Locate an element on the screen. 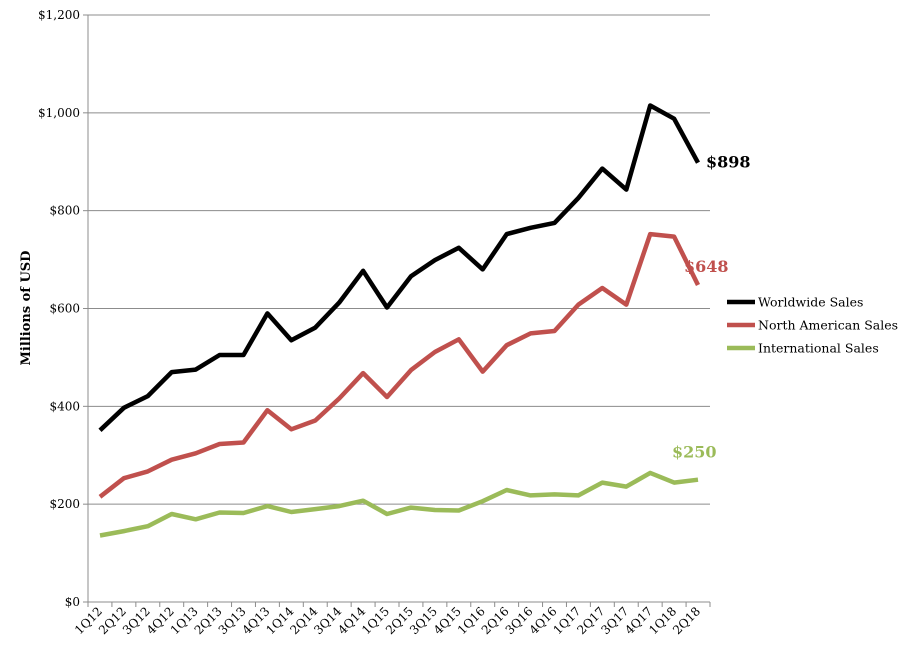  y-tick-label: $600 is located at coordinates (64, 309).